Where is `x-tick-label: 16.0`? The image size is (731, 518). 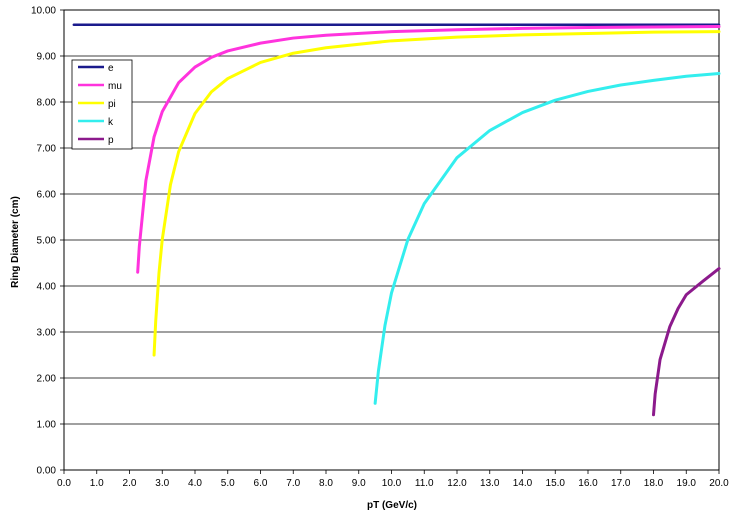
x-tick-label: 16.0 is located at coordinates (588, 483).